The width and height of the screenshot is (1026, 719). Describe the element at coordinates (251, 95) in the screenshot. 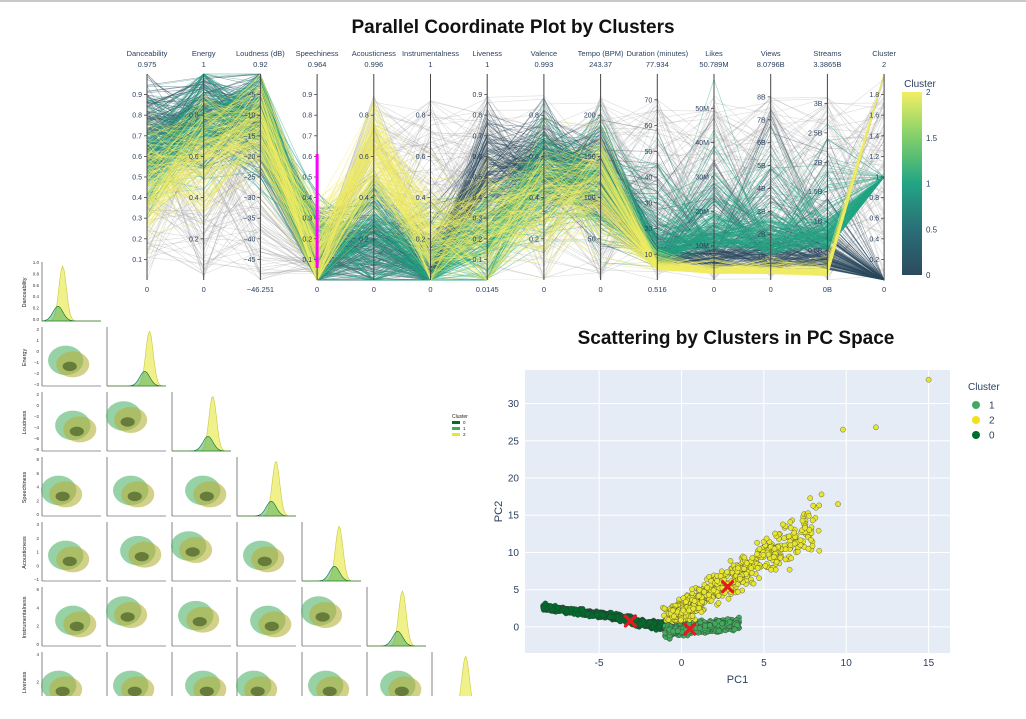

I see `pc-tick-label: −5` at that location.